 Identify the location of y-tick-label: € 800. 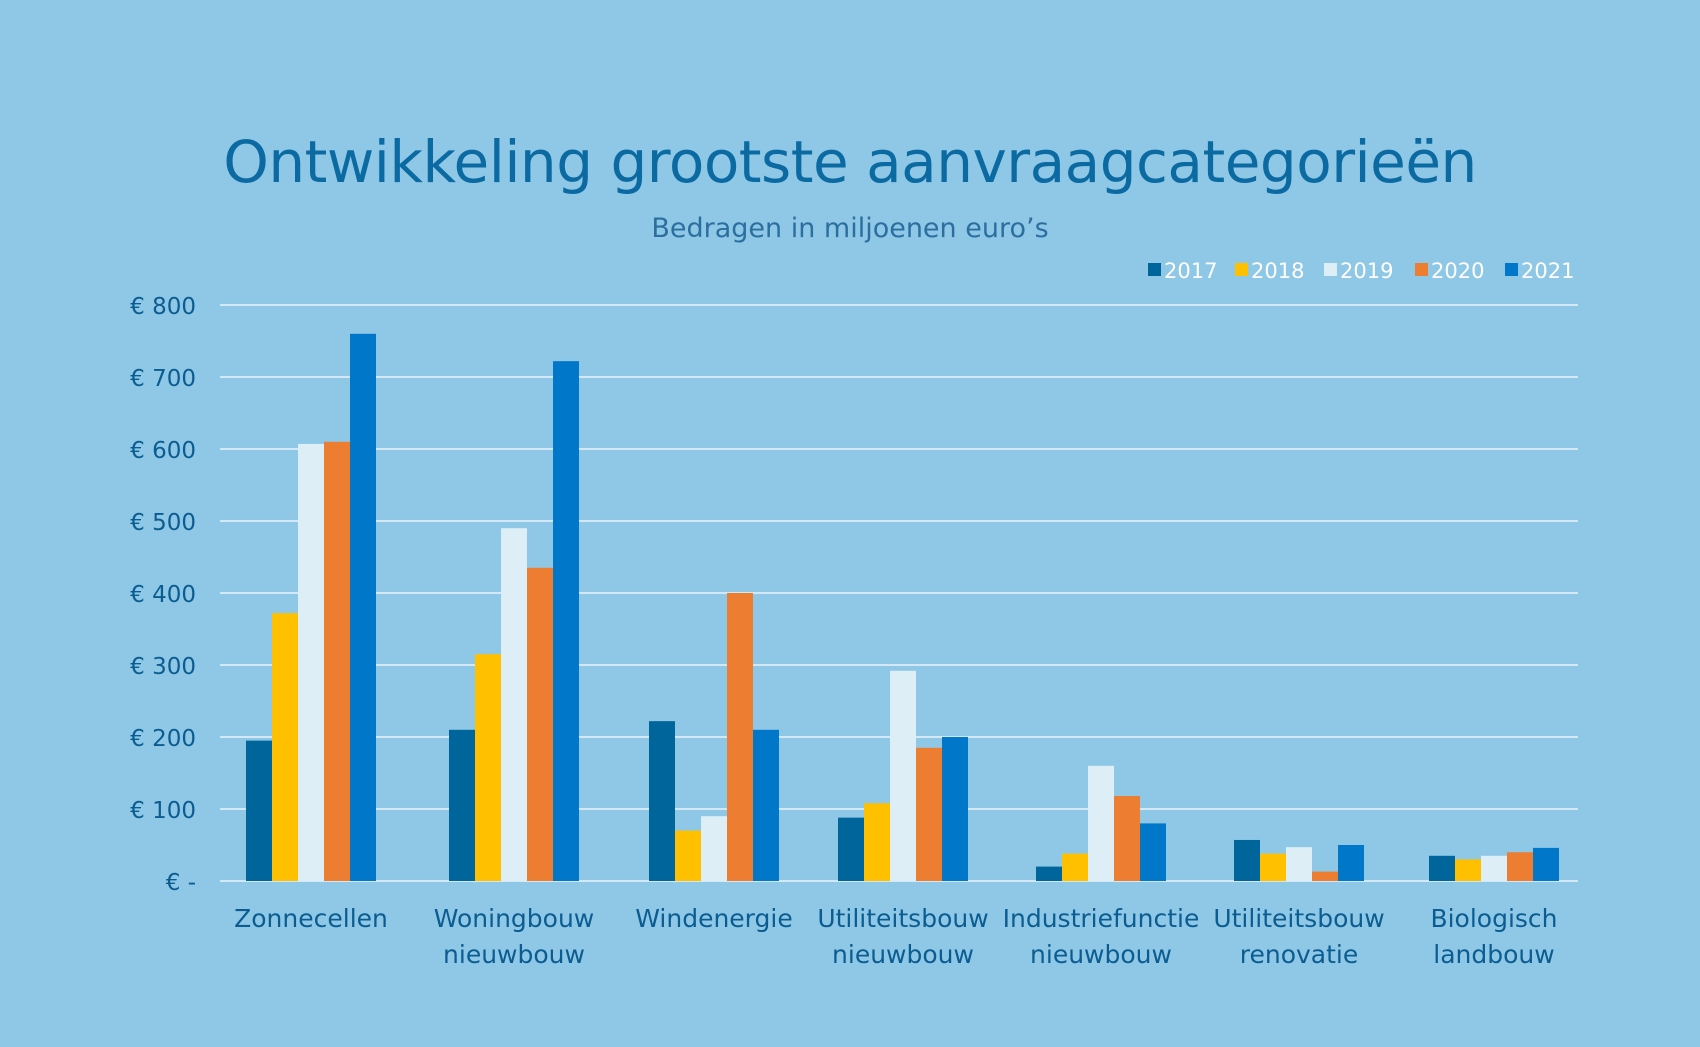
(163, 307).